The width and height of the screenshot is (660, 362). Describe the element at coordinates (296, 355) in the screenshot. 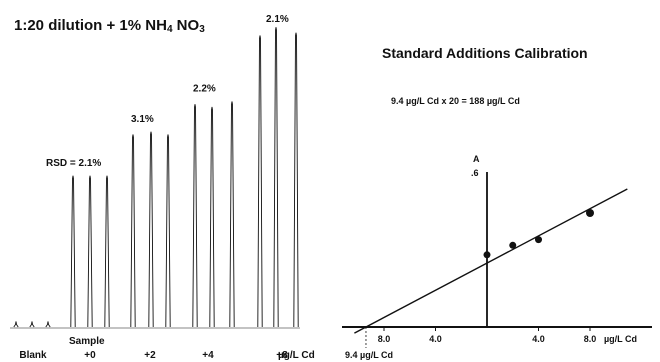

I see `left-x-unit: µg/L Cd` at that location.